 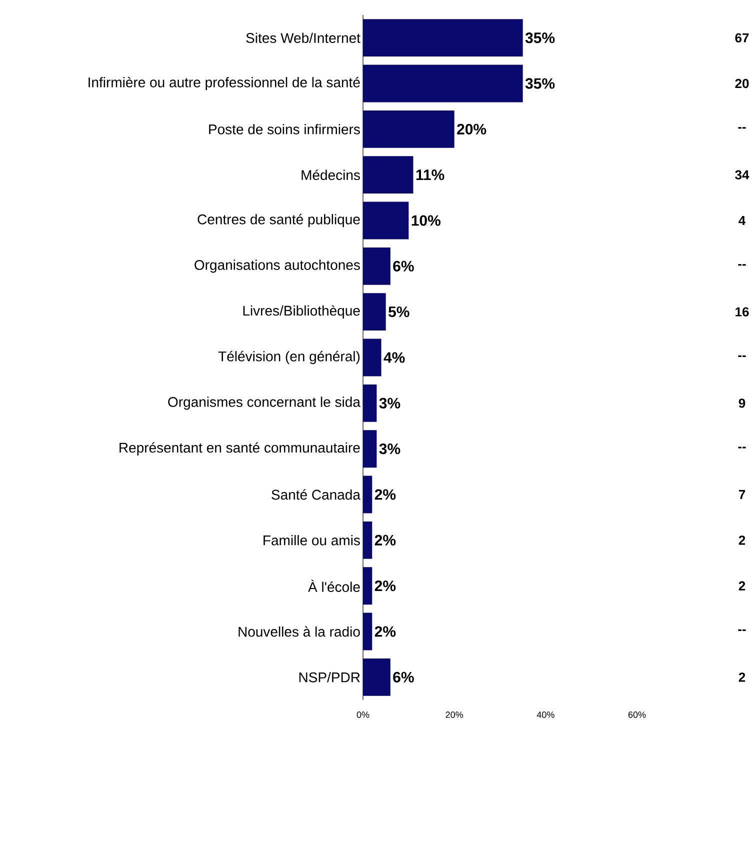 I want to click on y-tick-label: Nouvelles à la radio, so click(x=299, y=631).